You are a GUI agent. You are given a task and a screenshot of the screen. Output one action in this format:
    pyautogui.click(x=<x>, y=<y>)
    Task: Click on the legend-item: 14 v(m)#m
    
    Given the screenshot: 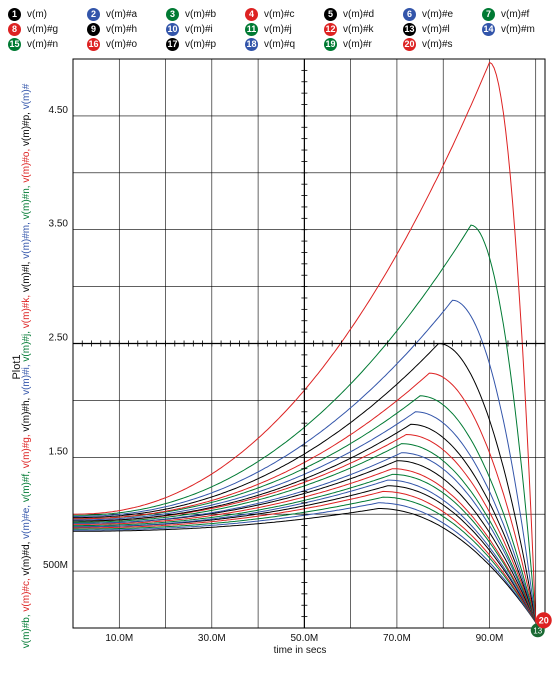 What is the action you would take?
    pyautogui.click(x=508, y=29)
    